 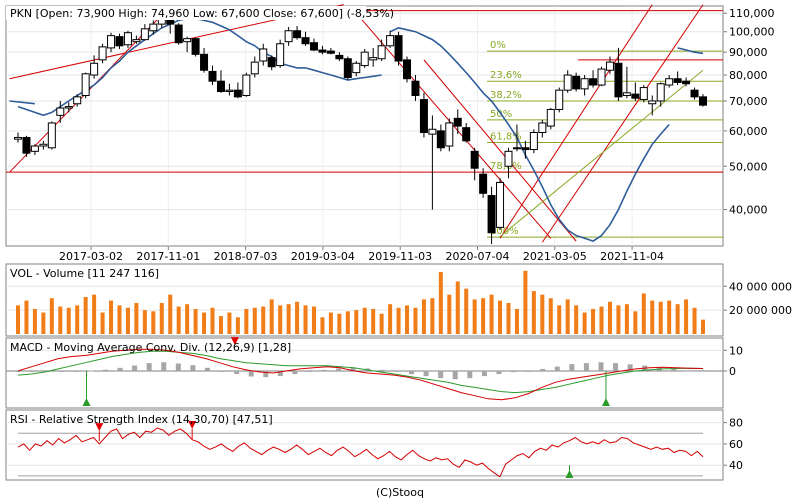 I want to click on trendline, so click(x=576, y=121).